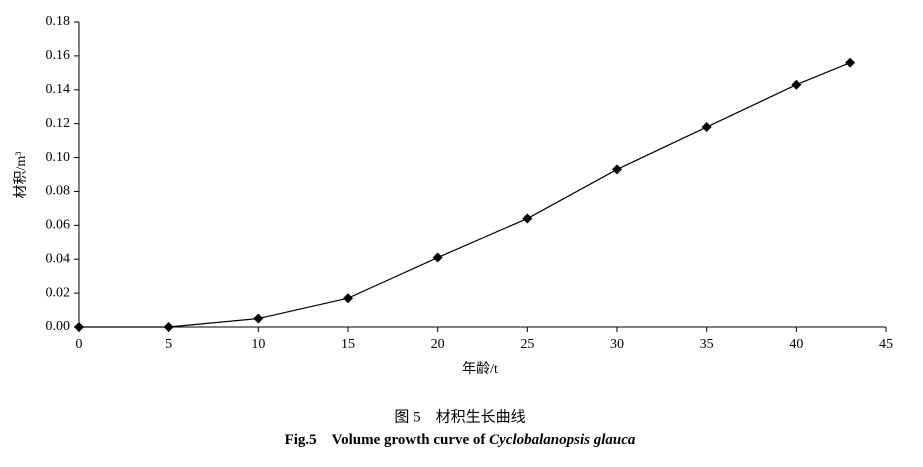 The image size is (923, 467). What do you see at coordinates (386, 440) in the screenshot?
I see `caption-en-text: Fig.5 Volume growth curve of` at bounding box center [386, 440].